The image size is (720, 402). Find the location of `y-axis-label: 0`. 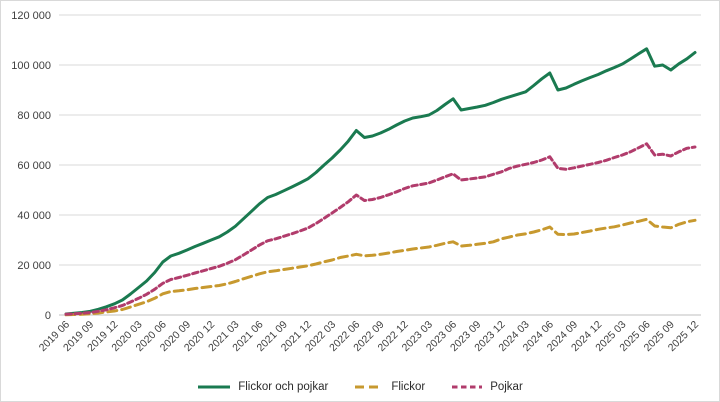

y-axis-label: 0 is located at coordinates (48, 316).